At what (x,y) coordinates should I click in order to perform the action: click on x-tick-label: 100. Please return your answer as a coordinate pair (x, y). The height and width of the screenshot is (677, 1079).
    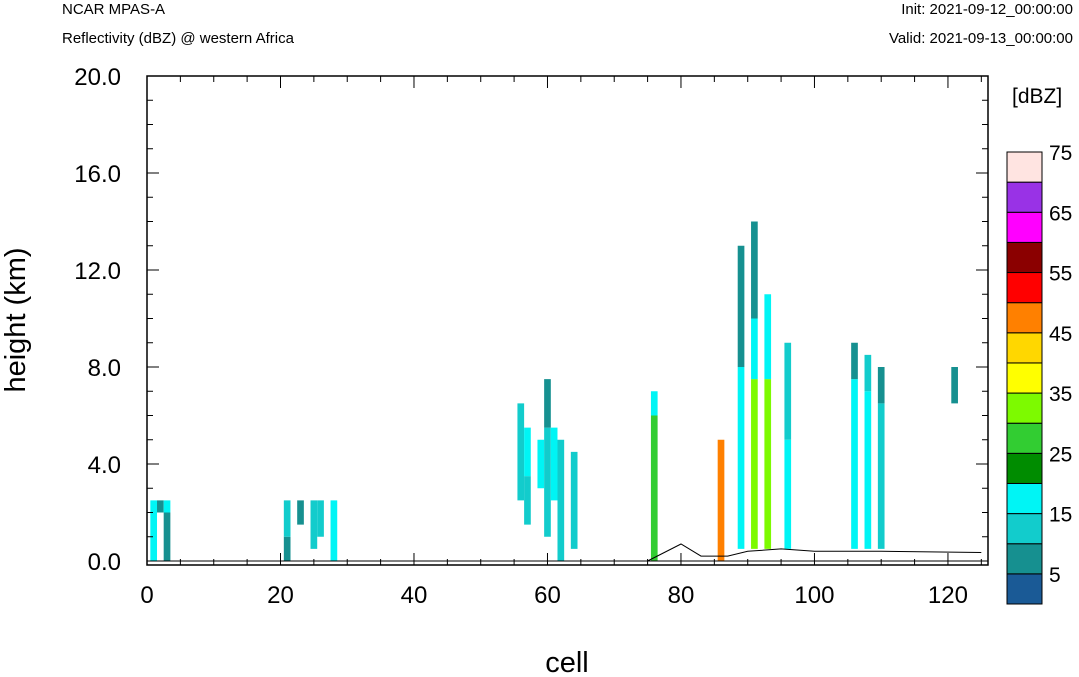
    Looking at the image, I should click on (814, 595).